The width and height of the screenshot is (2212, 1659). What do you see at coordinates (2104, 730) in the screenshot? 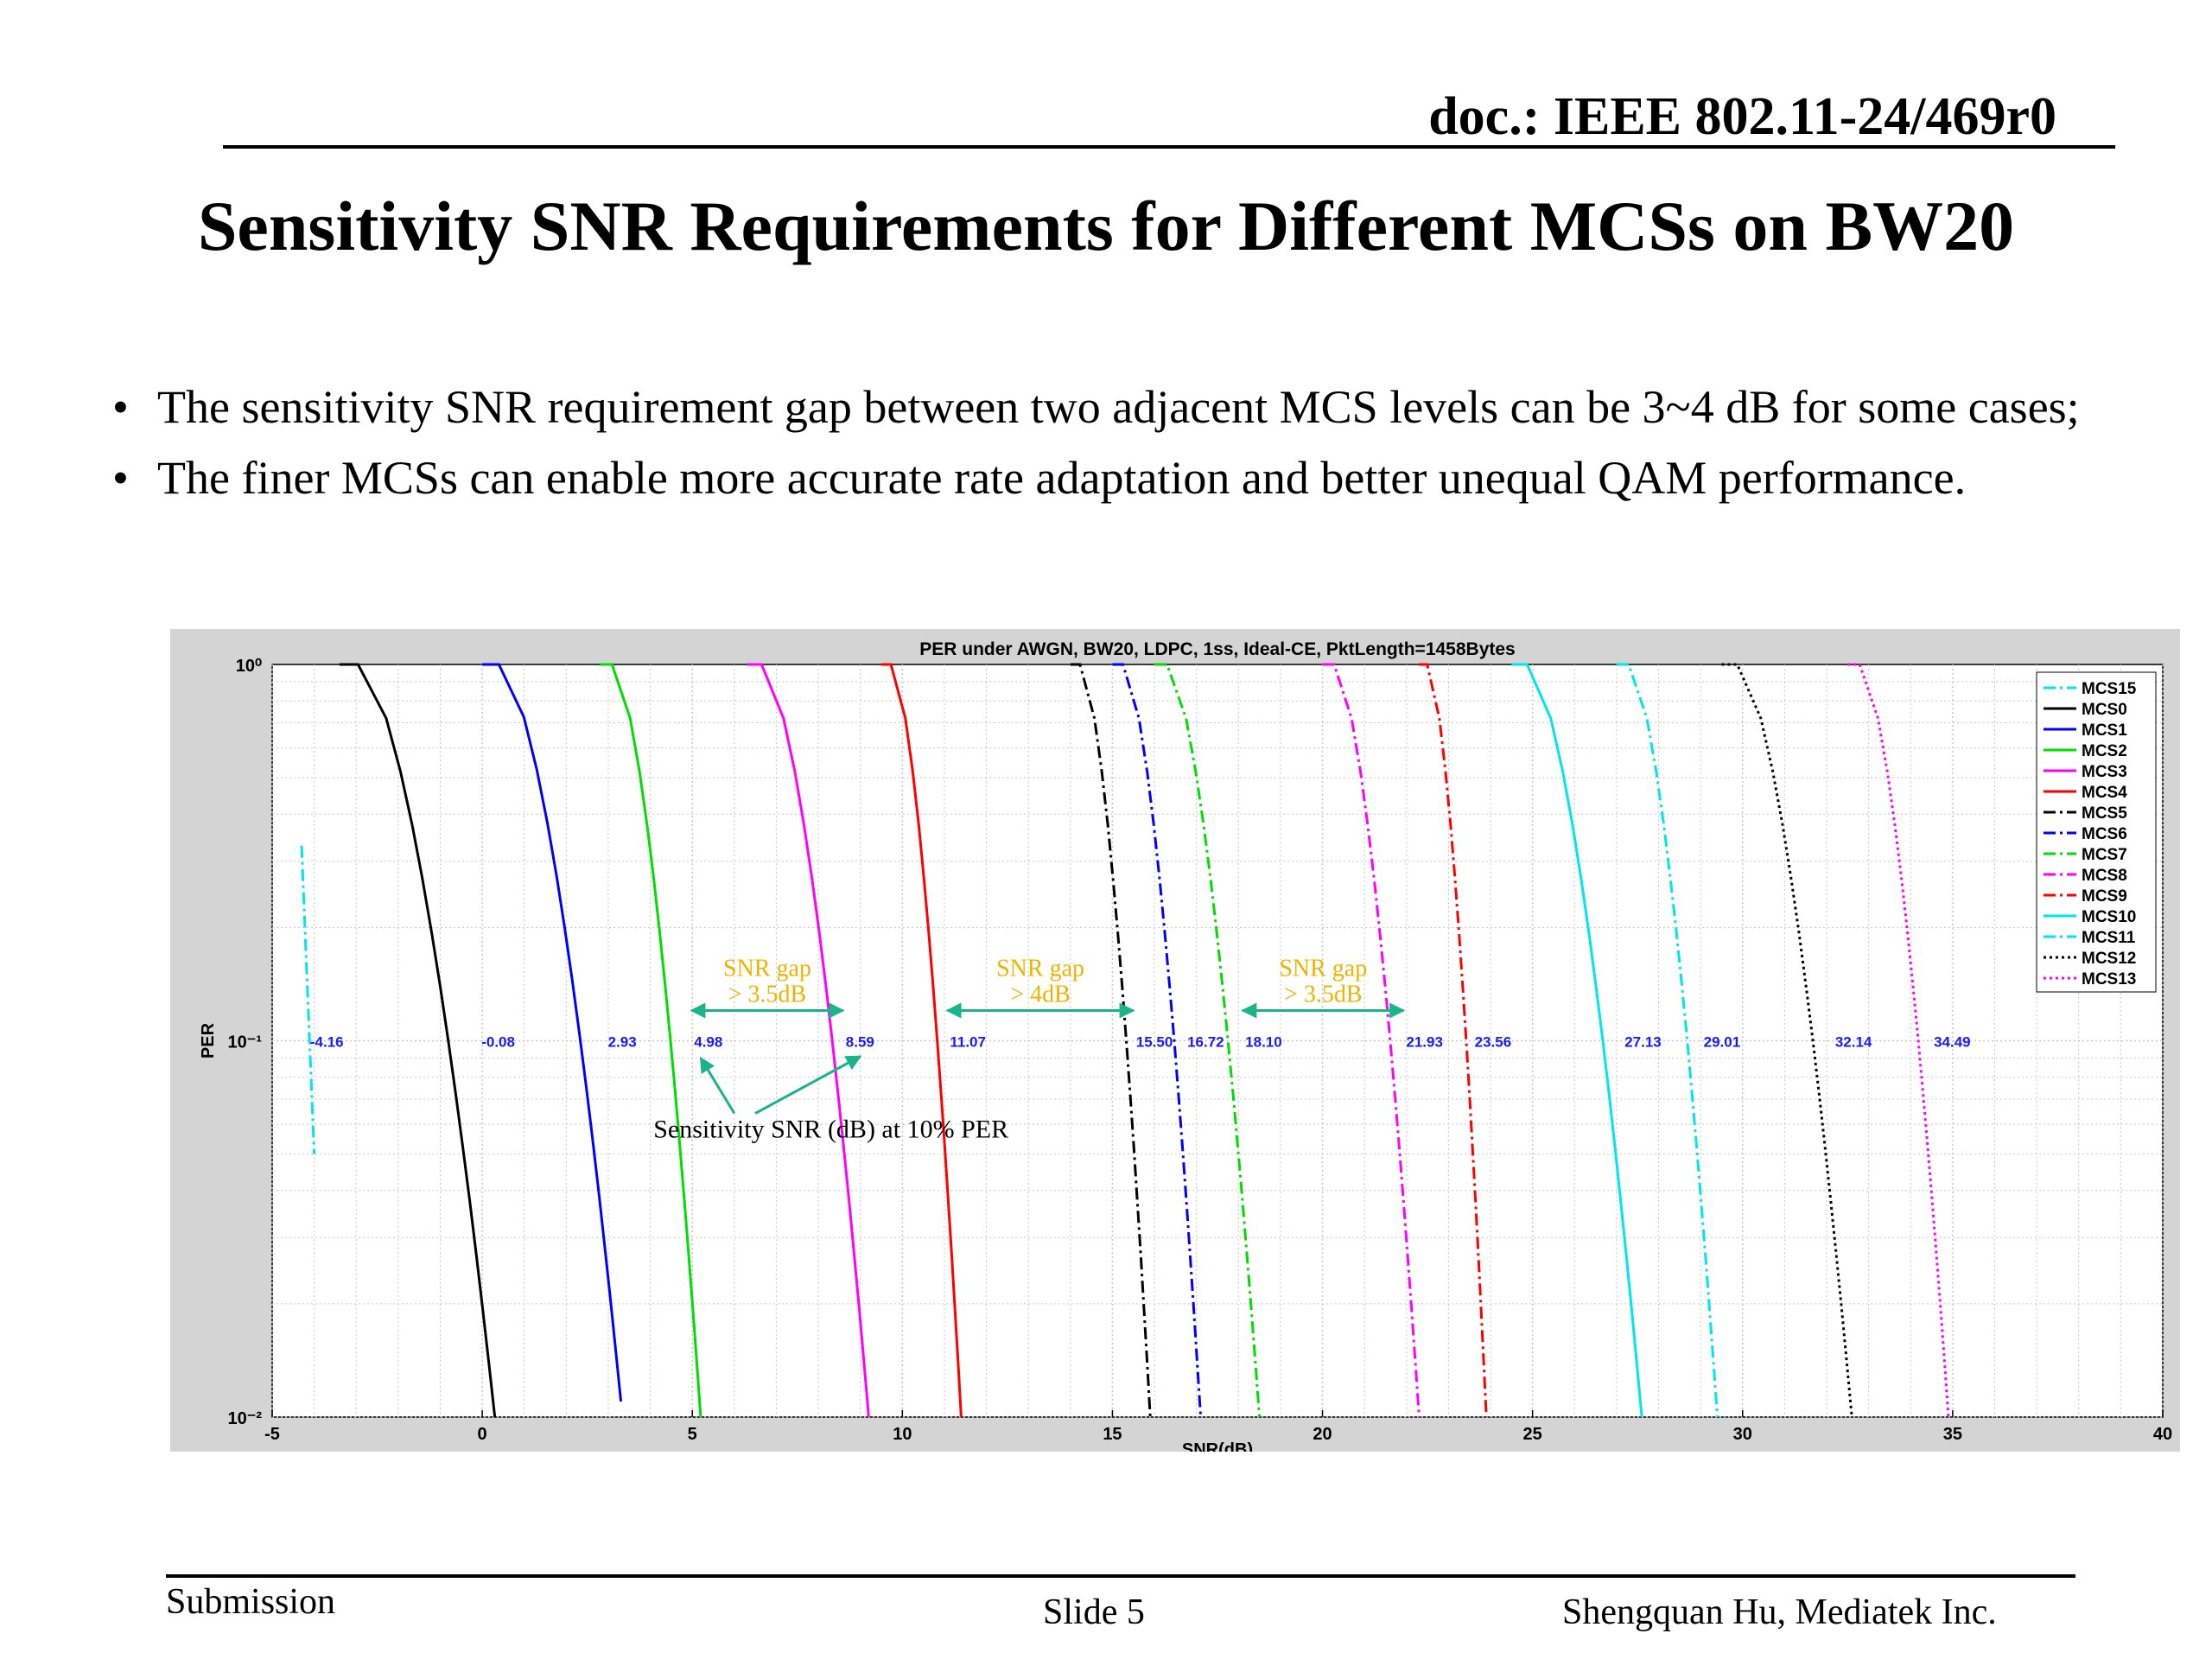
I see `legend-entry: MCS1` at bounding box center [2104, 730].